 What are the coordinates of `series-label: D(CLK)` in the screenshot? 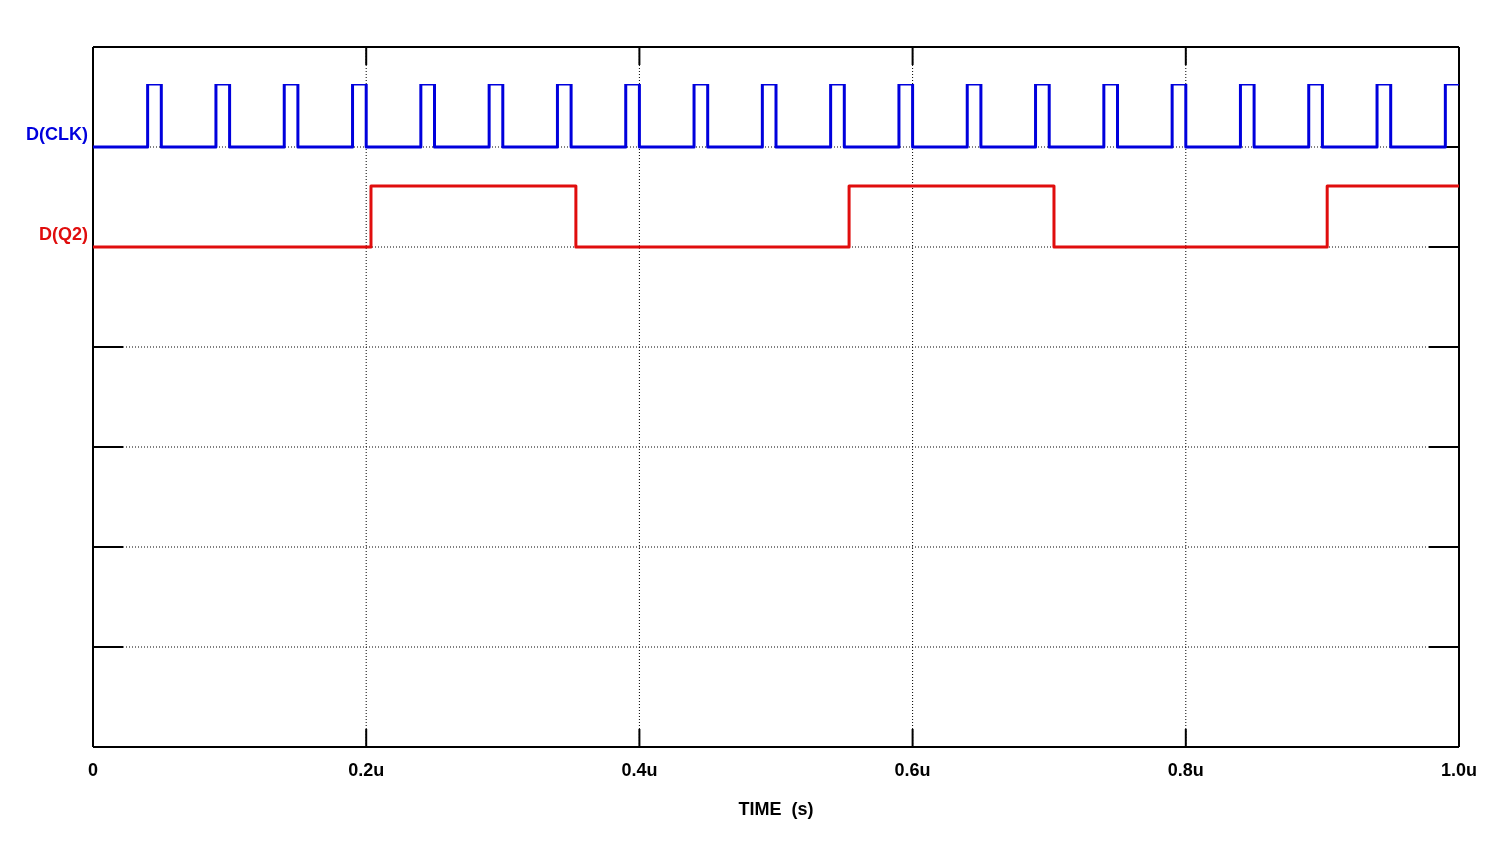 It's located at (57, 133).